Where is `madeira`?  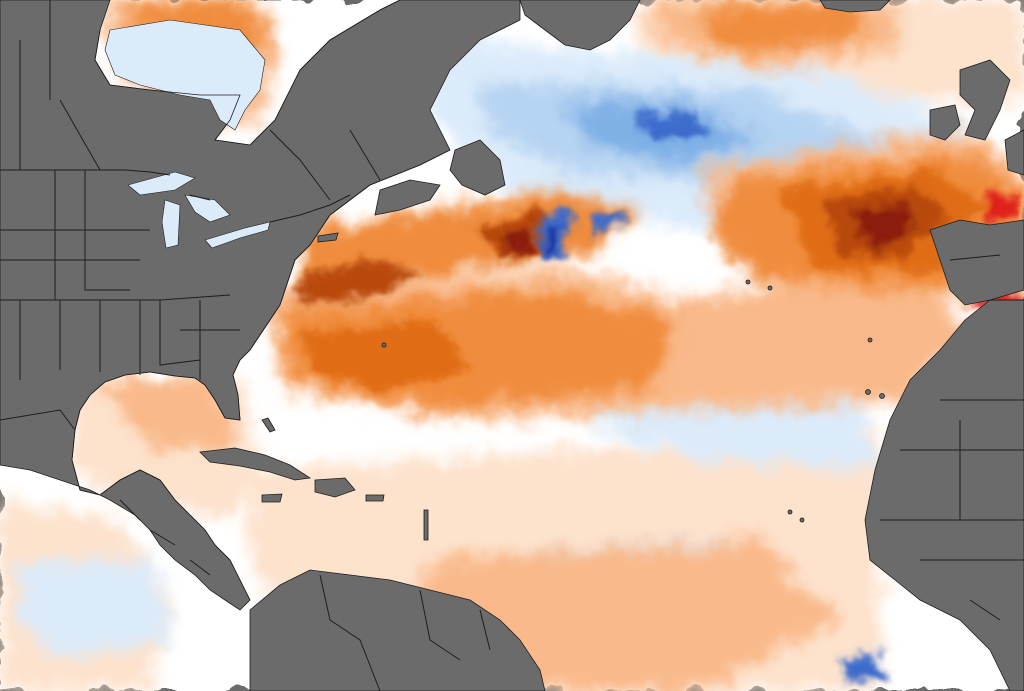 madeira is located at coordinates (870, 340).